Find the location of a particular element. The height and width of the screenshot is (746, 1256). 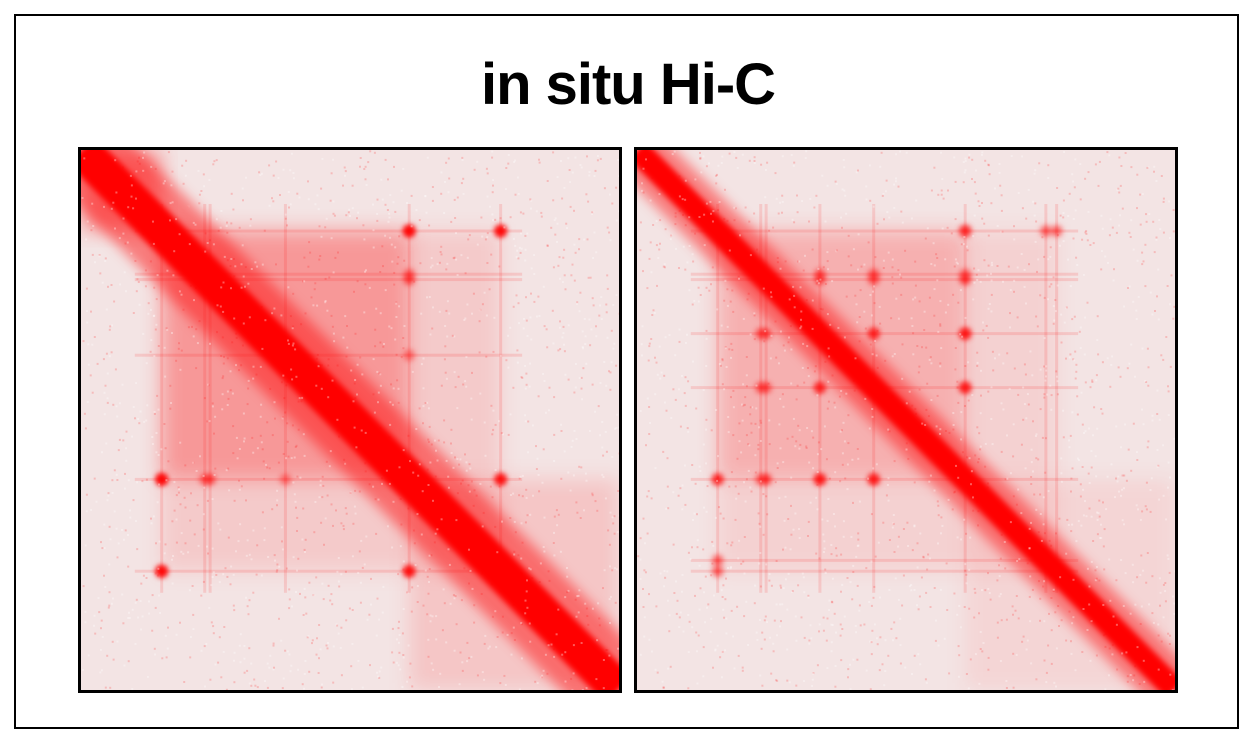

figure-title: in situ Hi-C is located at coordinates (628, 84).